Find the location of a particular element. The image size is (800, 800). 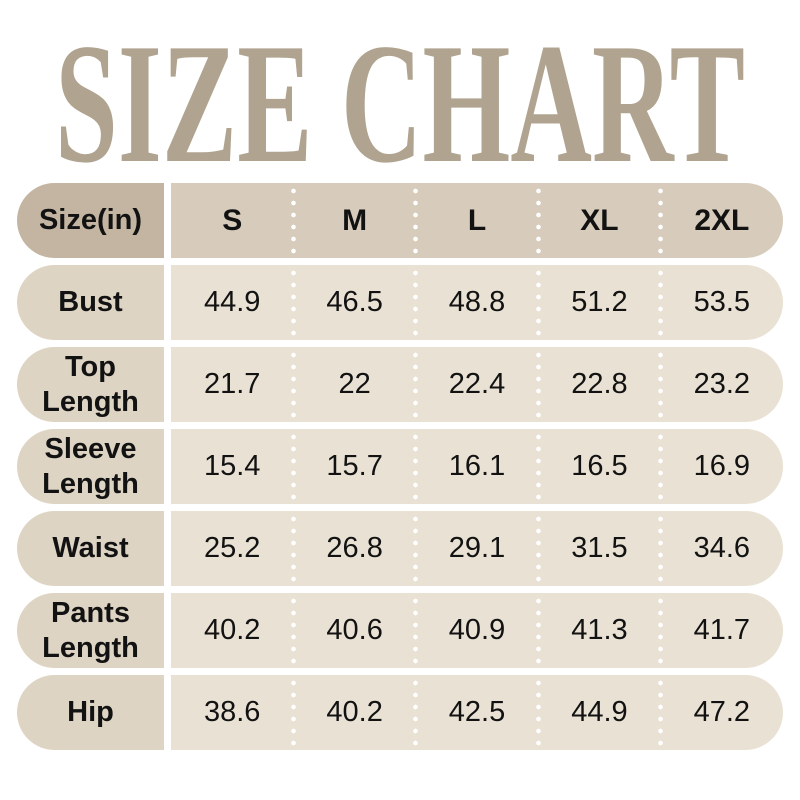

row-values: 38.6 40.2 42.5 44.9 47.2 is located at coordinates (477, 712).